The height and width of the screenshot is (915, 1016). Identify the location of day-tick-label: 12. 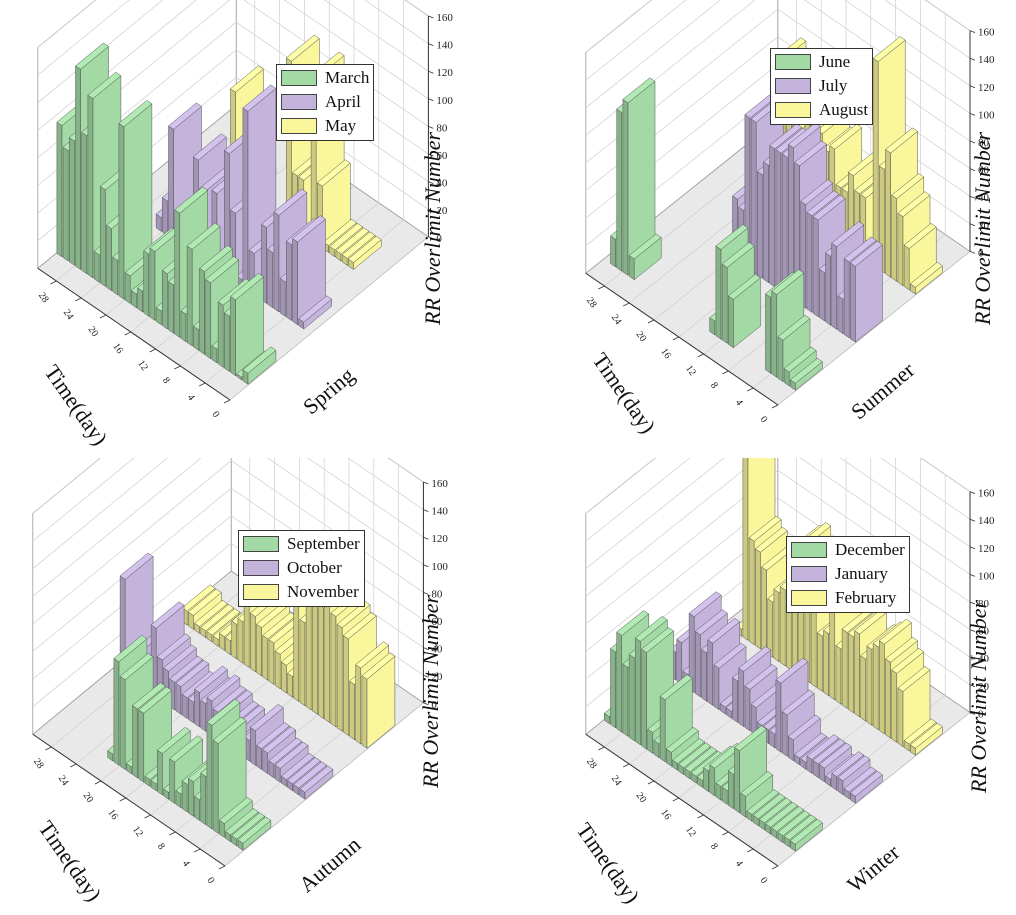
(142, 365).